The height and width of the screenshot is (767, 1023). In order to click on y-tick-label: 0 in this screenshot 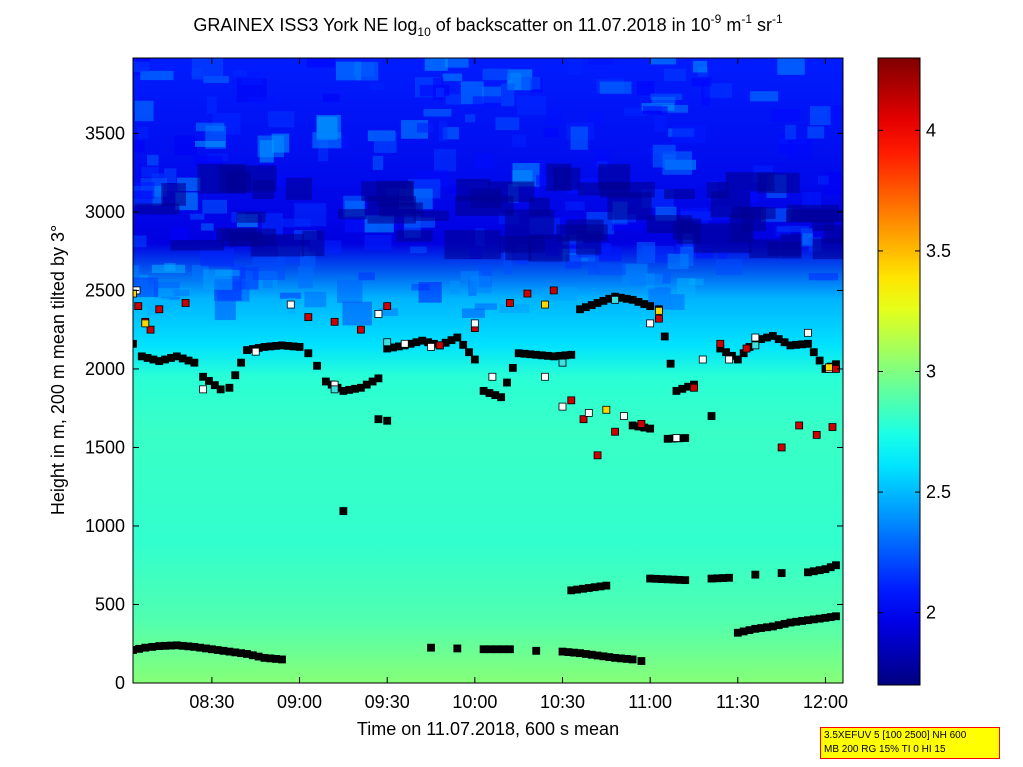, I will do `click(120, 683)`.